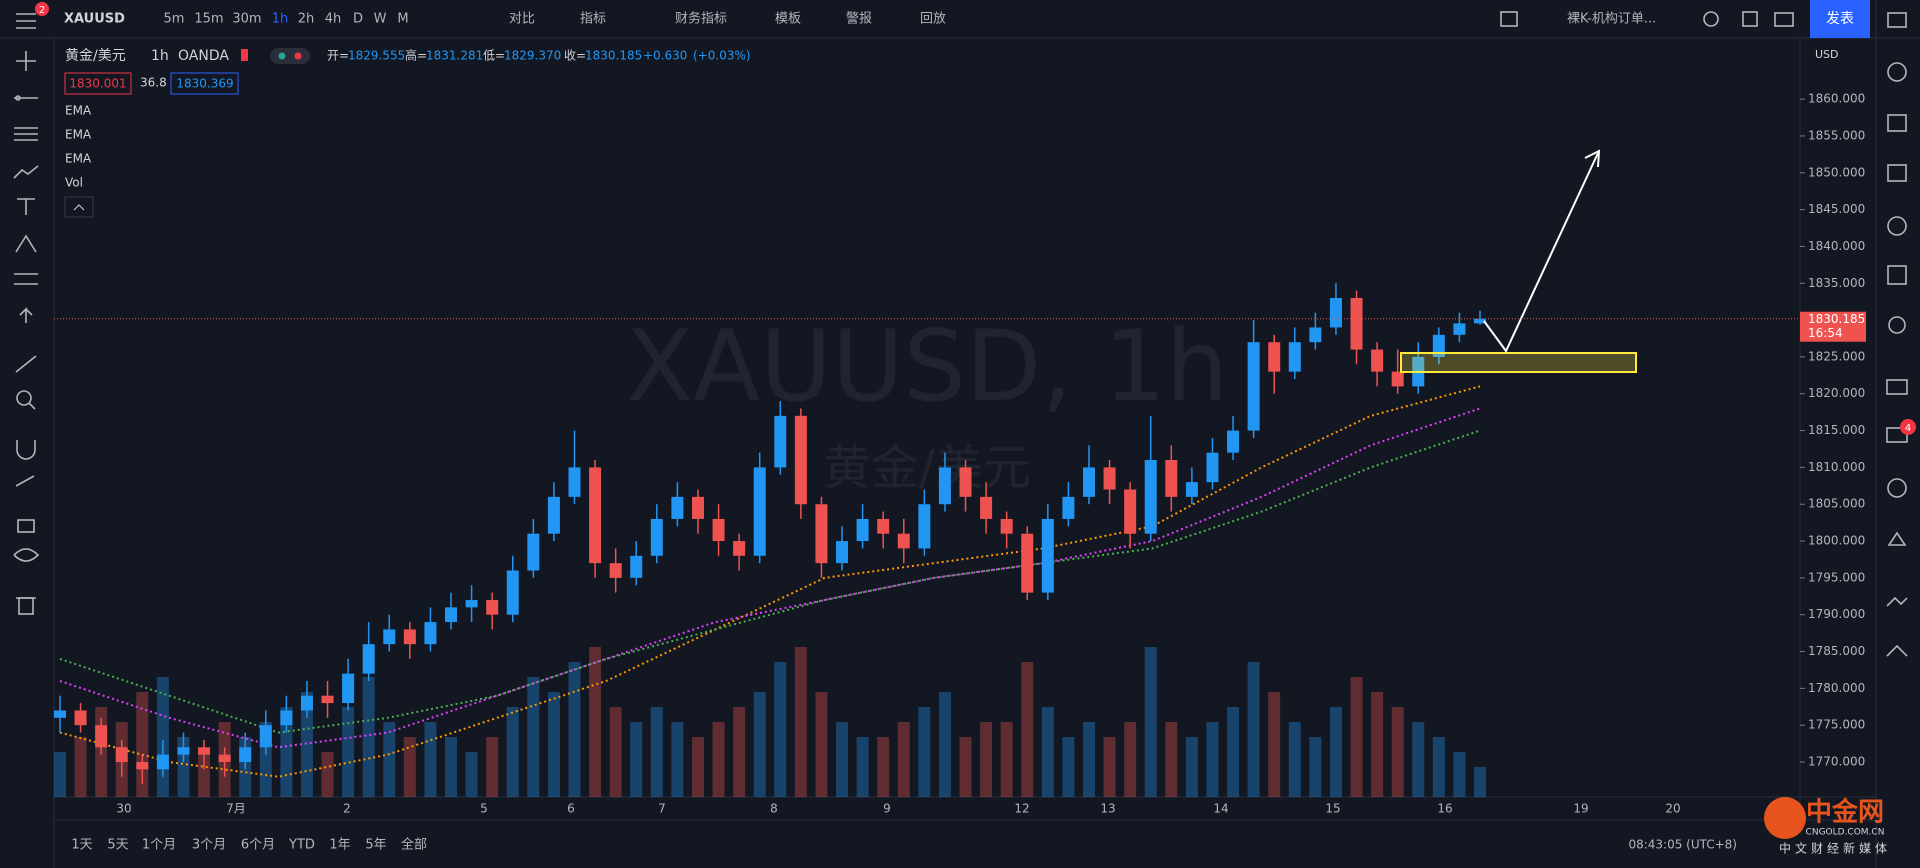  What do you see at coordinates (1836, 135) in the screenshot?
I see `y-tick-label: 1855.000` at bounding box center [1836, 135].